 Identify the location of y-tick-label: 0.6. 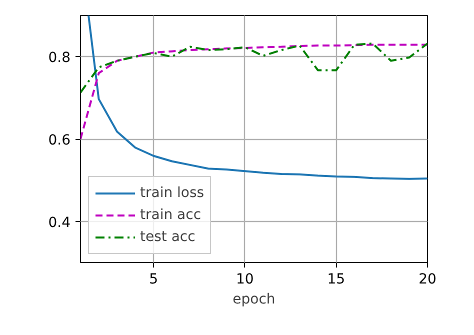
(59, 140).